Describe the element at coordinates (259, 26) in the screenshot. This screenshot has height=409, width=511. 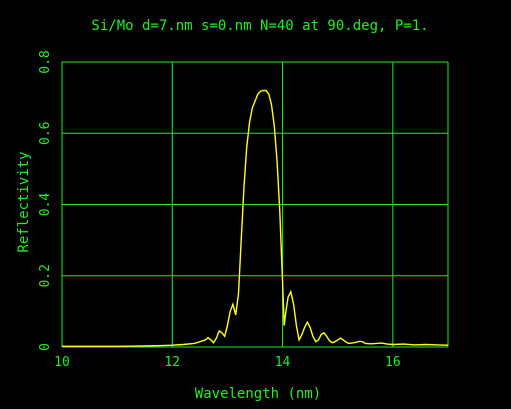
I see `chart-title: Si/Mo d=7.nm s=0.nm N=40 at 90.deg, P=1.` at that location.